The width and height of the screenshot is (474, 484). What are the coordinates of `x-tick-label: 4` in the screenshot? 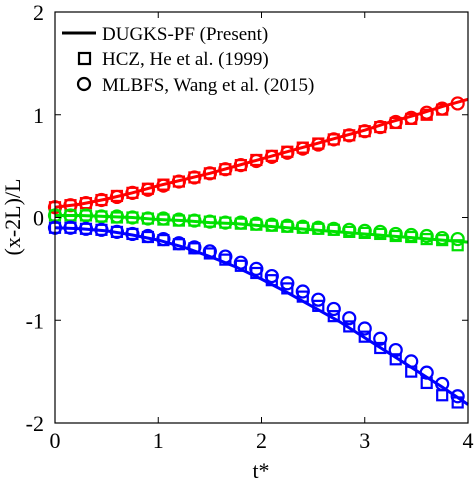 It's located at (468, 440).